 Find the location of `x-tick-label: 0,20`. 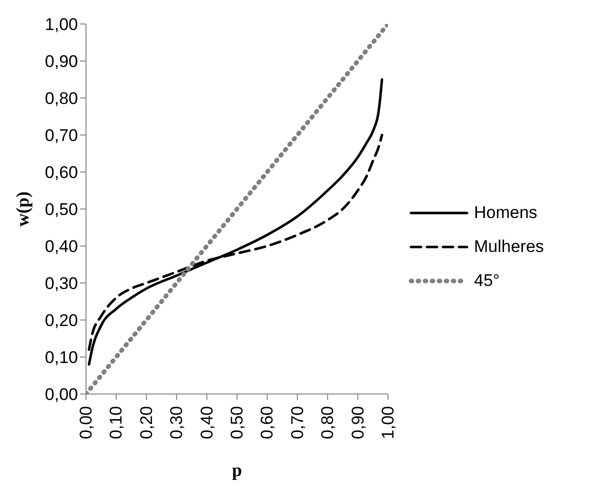

x-tick-label: 0,20 is located at coordinates (146, 423).